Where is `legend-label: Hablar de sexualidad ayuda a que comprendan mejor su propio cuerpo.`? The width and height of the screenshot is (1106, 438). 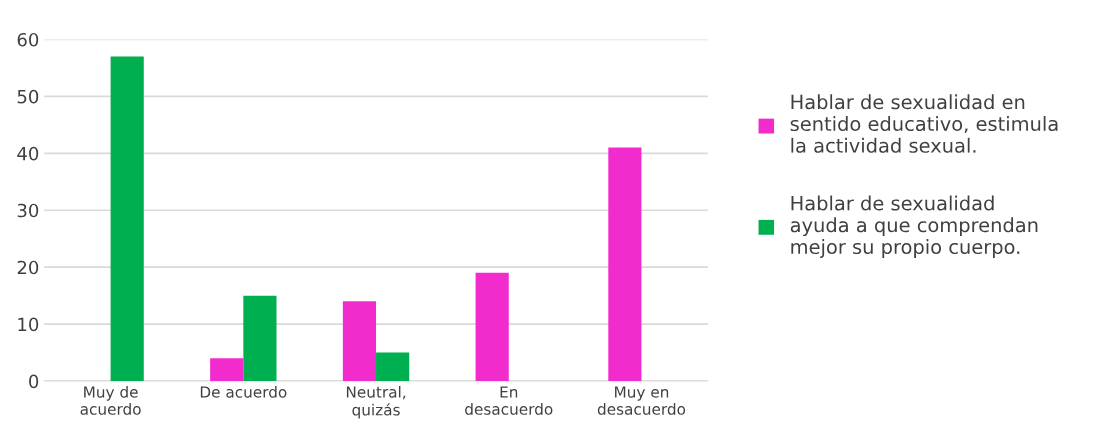 legend-label: Hablar de sexualidad ayuda a que comprendan mejor su propio cuerpo. is located at coordinates (914, 226).